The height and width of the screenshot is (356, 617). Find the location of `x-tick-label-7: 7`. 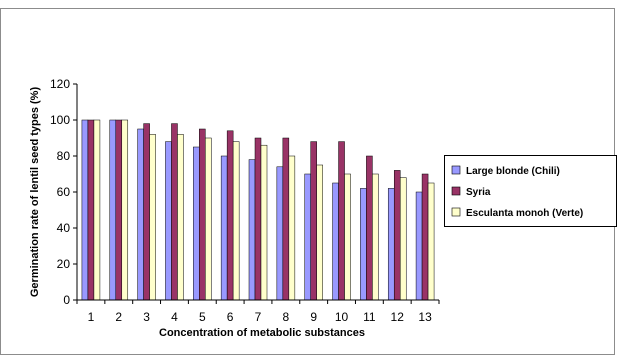

x-tick-label-7: 7 is located at coordinates (258, 317).